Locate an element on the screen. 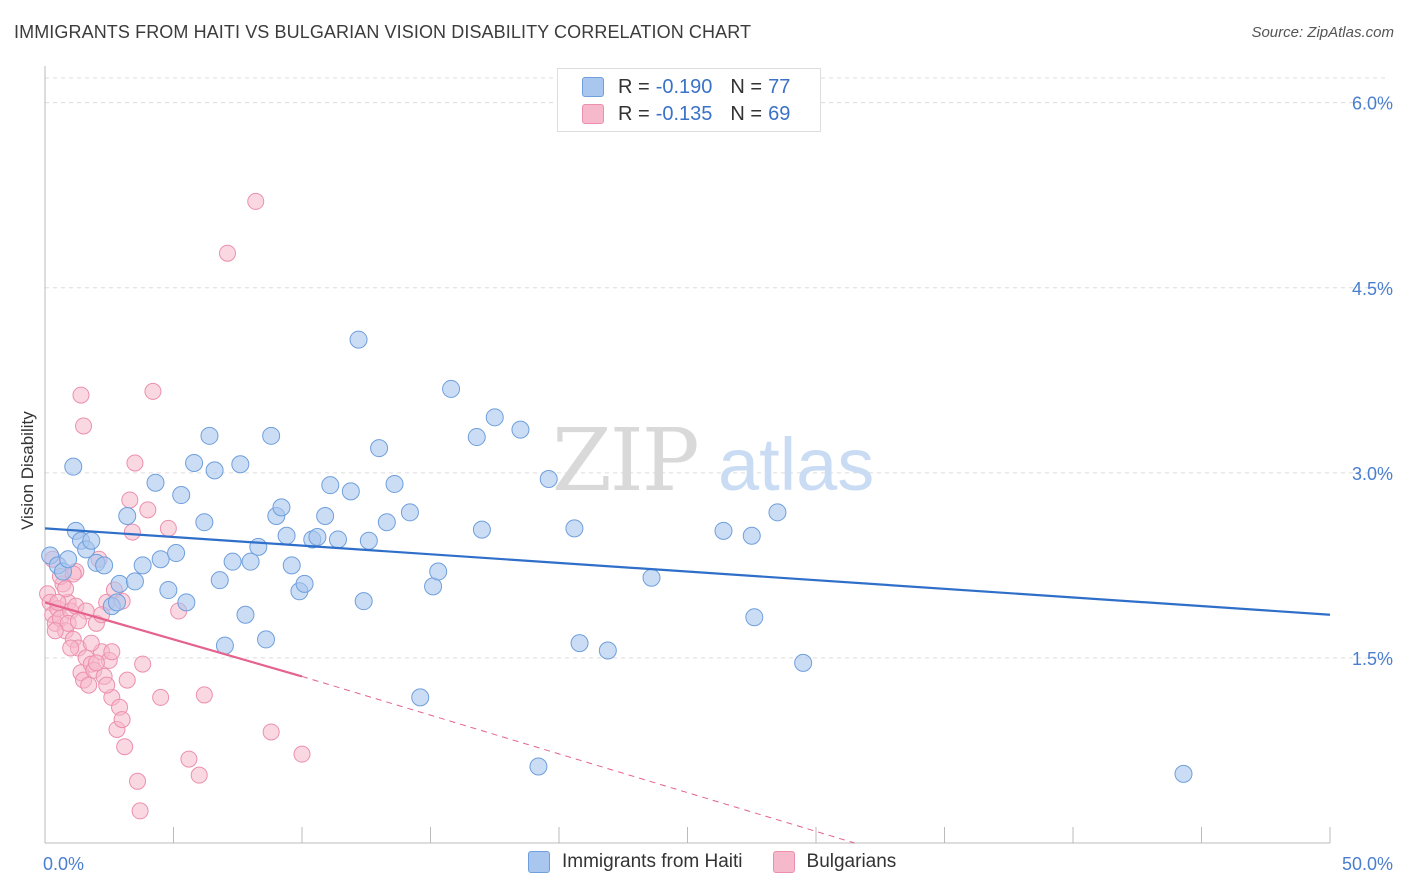 This screenshot has width=1406, height=892. x-tick-label: 0.0% is located at coordinates (63, 864).